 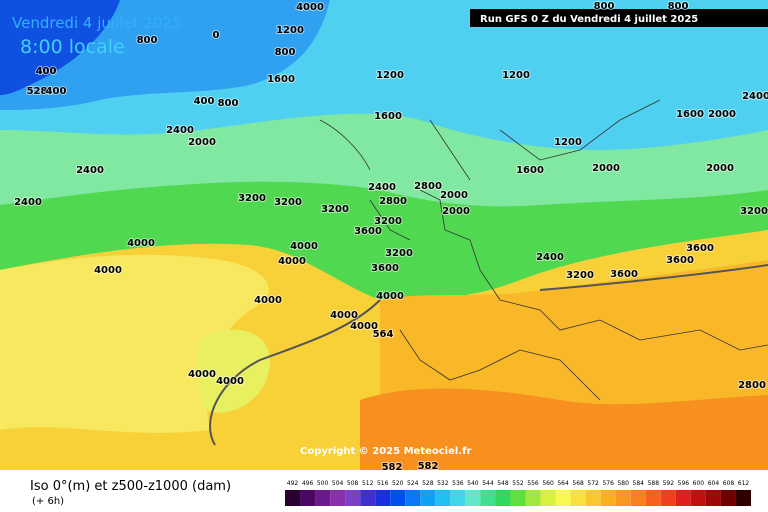 I want to click on scale-label: 568, so click(x=578, y=483).